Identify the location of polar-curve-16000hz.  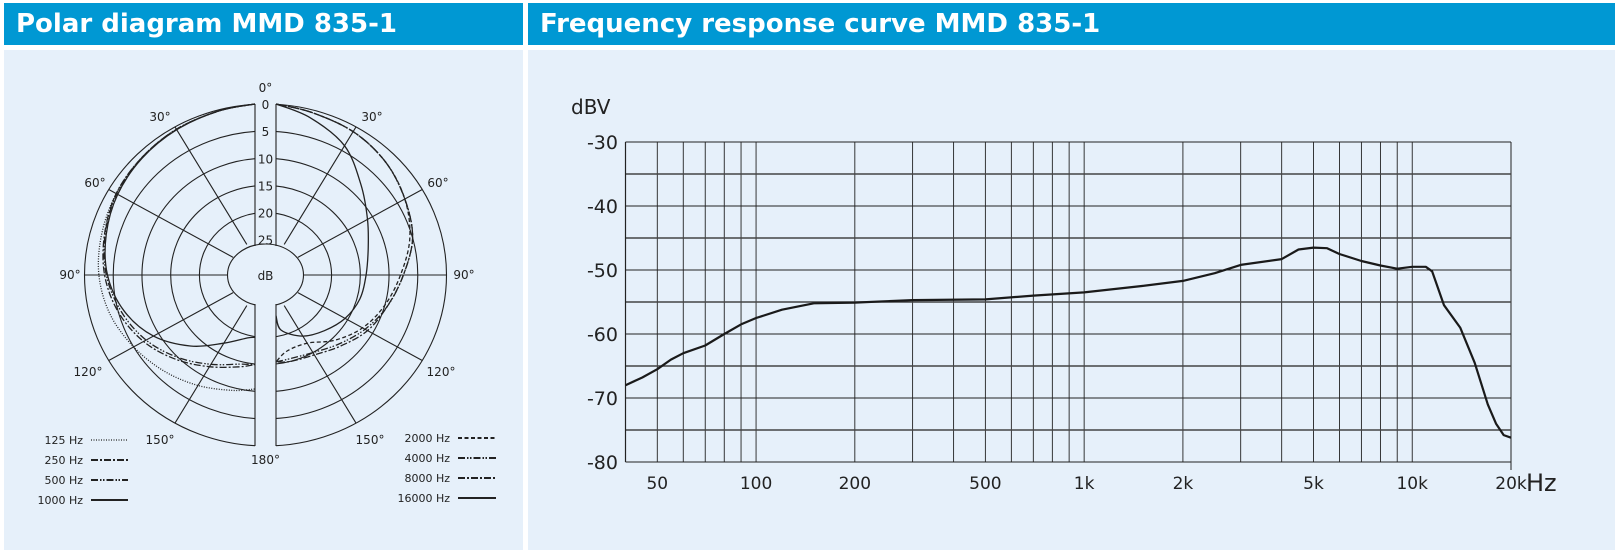
(322, 220).